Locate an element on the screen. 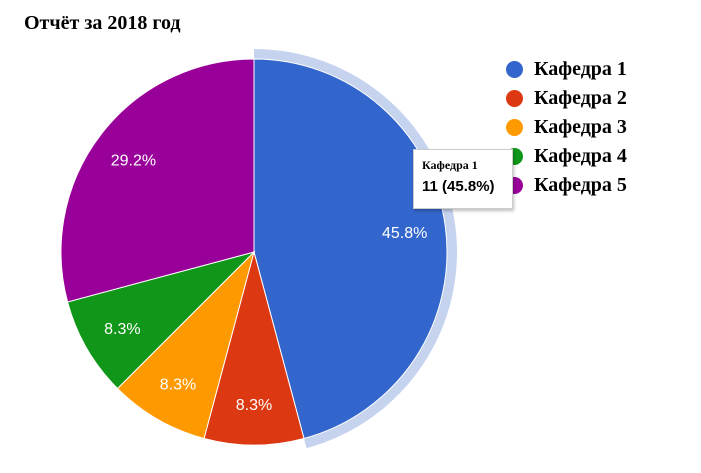 The height and width of the screenshot is (473, 701). legend-item: Кафедра 5 is located at coordinates (566, 185).